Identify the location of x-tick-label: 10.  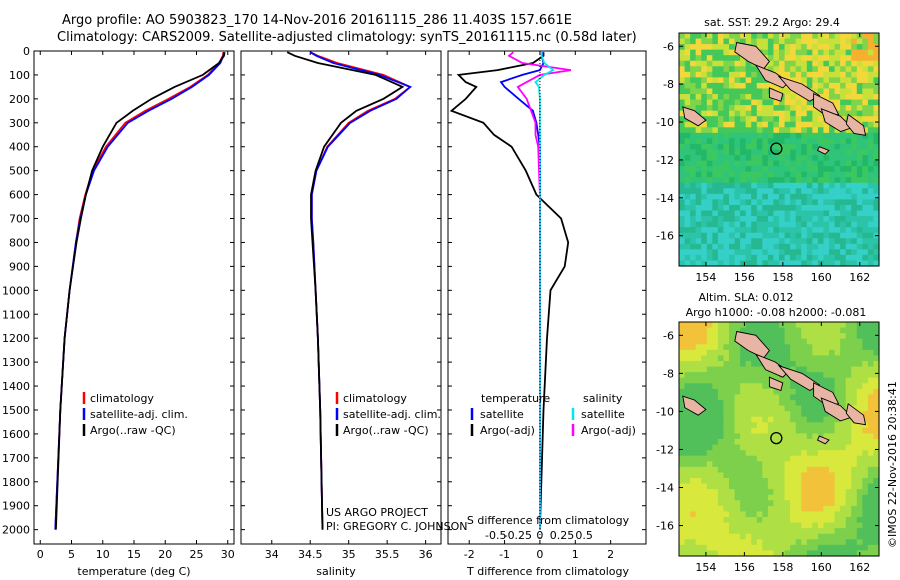
(103, 554).